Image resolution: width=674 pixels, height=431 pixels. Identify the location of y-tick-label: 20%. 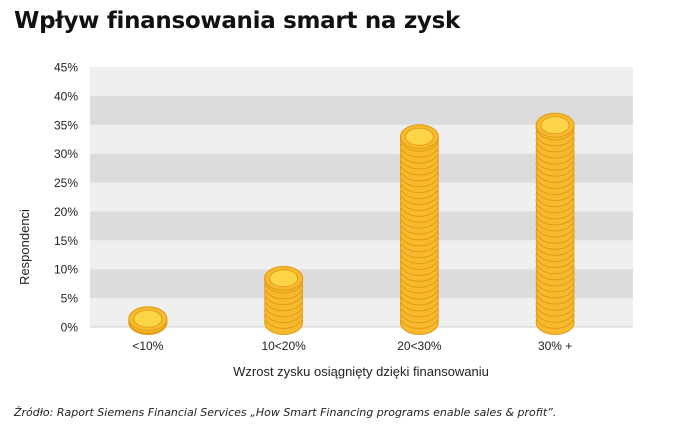
(66, 212).